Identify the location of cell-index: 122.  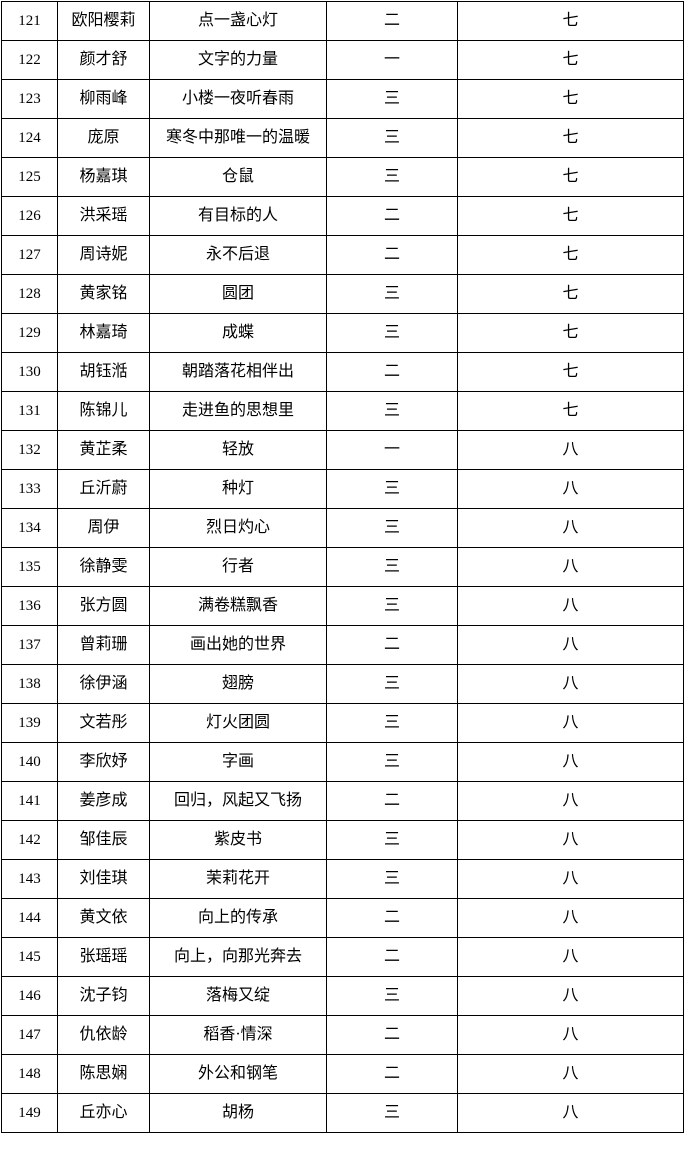
(29, 60).